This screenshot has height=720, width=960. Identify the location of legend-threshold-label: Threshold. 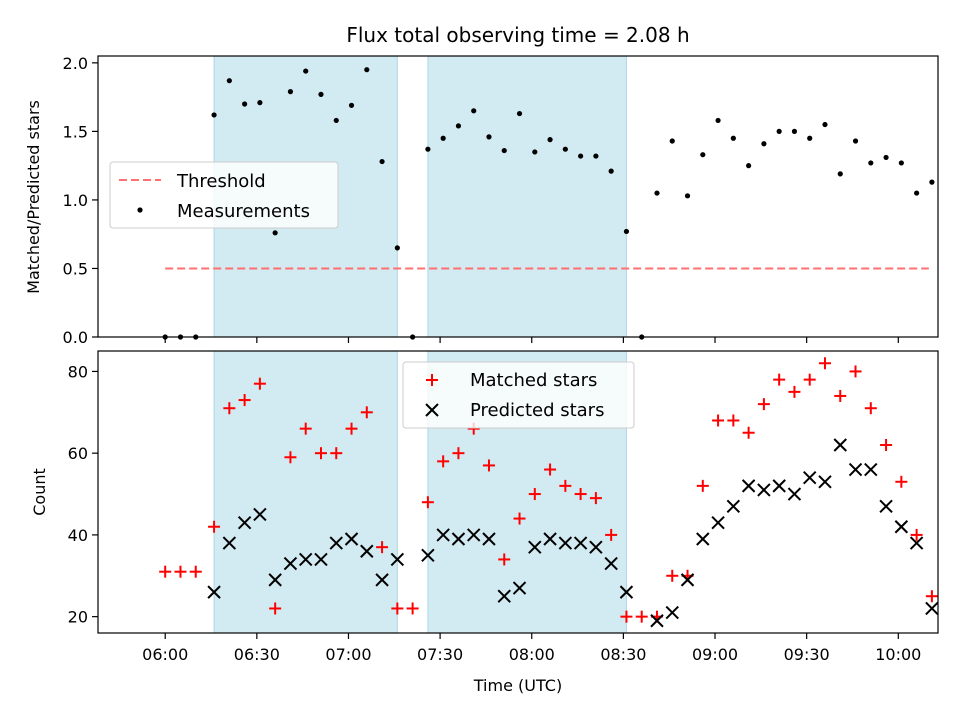
(221, 181).